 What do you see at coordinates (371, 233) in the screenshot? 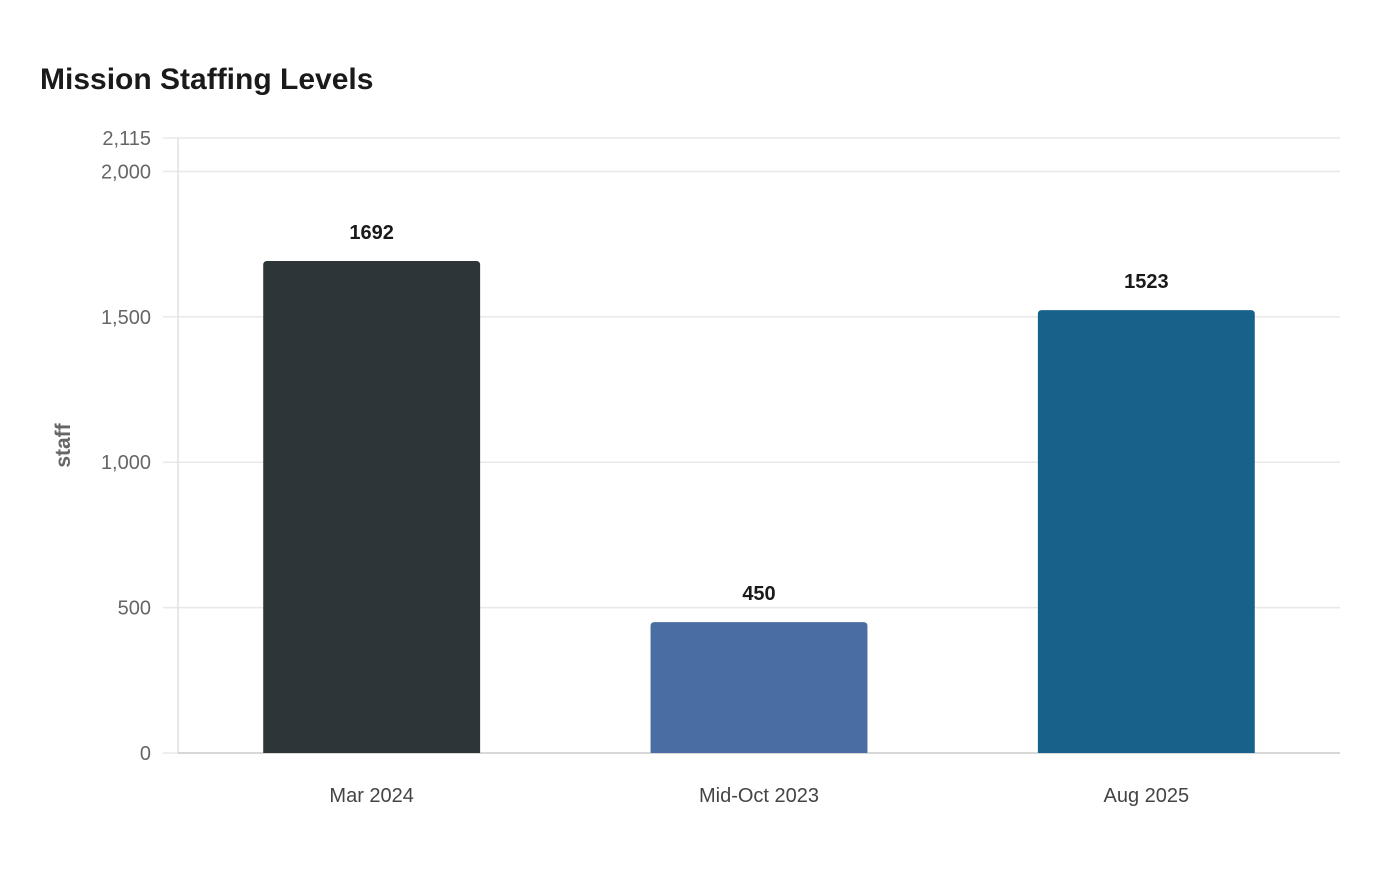
I see `data-label: 1692` at bounding box center [371, 233].